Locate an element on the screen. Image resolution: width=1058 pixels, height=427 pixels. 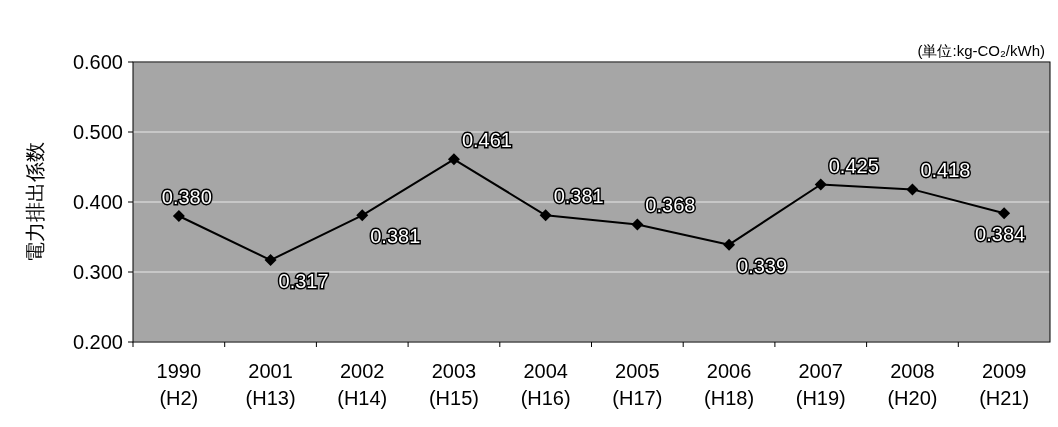
data-label: 0.384 is located at coordinates (1000, 234).